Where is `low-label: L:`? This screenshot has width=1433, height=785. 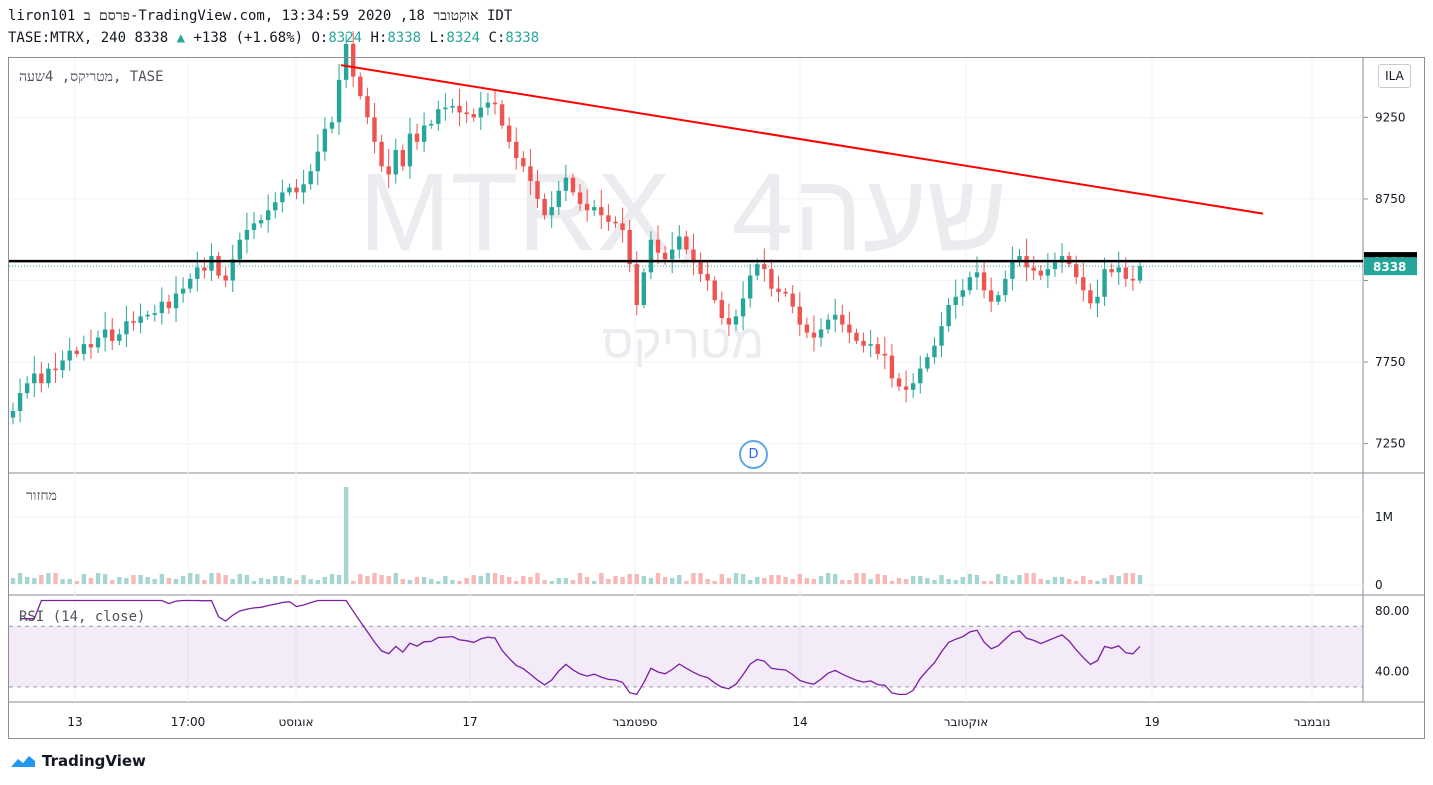 low-label: L: is located at coordinates (438, 38).